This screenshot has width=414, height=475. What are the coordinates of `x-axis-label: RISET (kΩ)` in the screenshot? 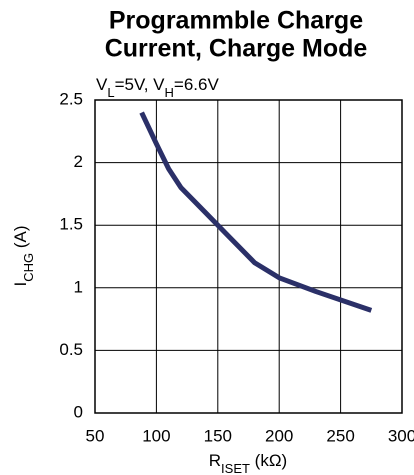 It's located at (248, 463).